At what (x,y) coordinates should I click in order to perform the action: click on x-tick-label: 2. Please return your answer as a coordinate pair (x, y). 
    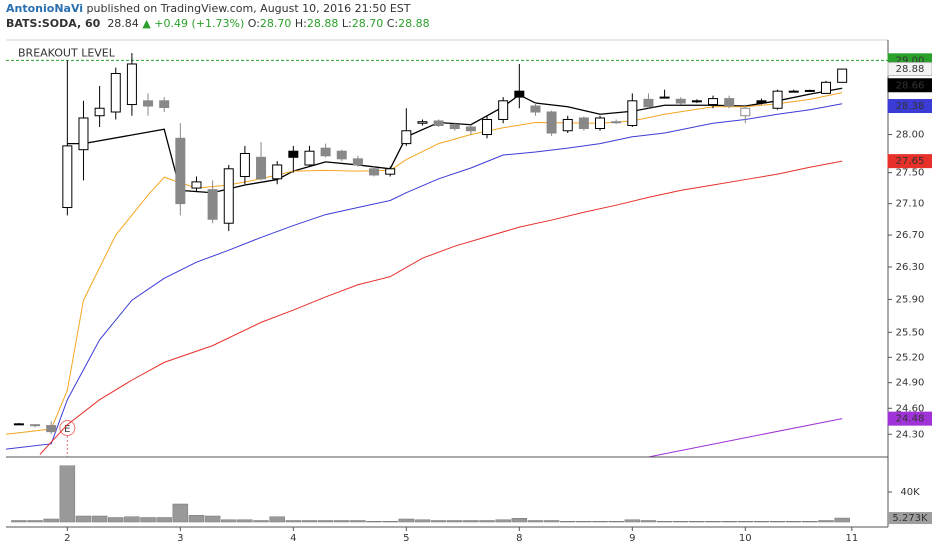
    Looking at the image, I should click on (67, 538).